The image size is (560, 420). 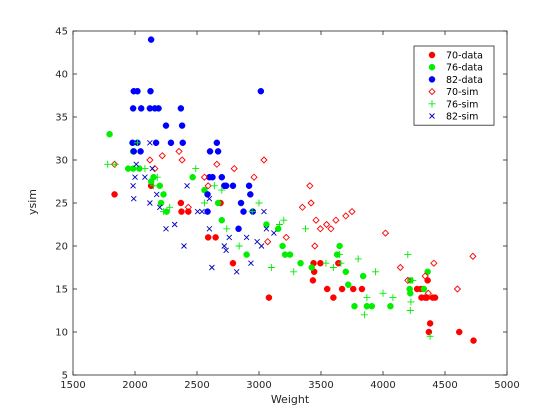 What do you see at coordinates (506, 385) in the screenshot?
I see `x-tick-label: 5000` at bounding box center [506, 385].